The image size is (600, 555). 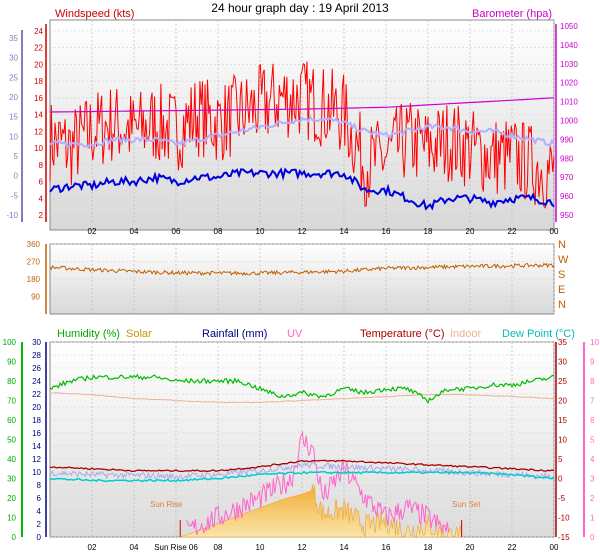 I want to click on rain-tick-label: 18, so click(x=36, y=420).